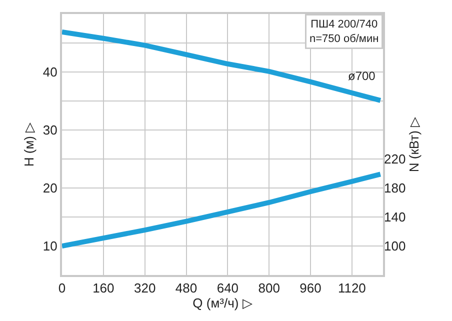 Image resolution: width=452 pixels, height=321 pixels. I want to click on x-tick-label: 160, so click(103, 288).